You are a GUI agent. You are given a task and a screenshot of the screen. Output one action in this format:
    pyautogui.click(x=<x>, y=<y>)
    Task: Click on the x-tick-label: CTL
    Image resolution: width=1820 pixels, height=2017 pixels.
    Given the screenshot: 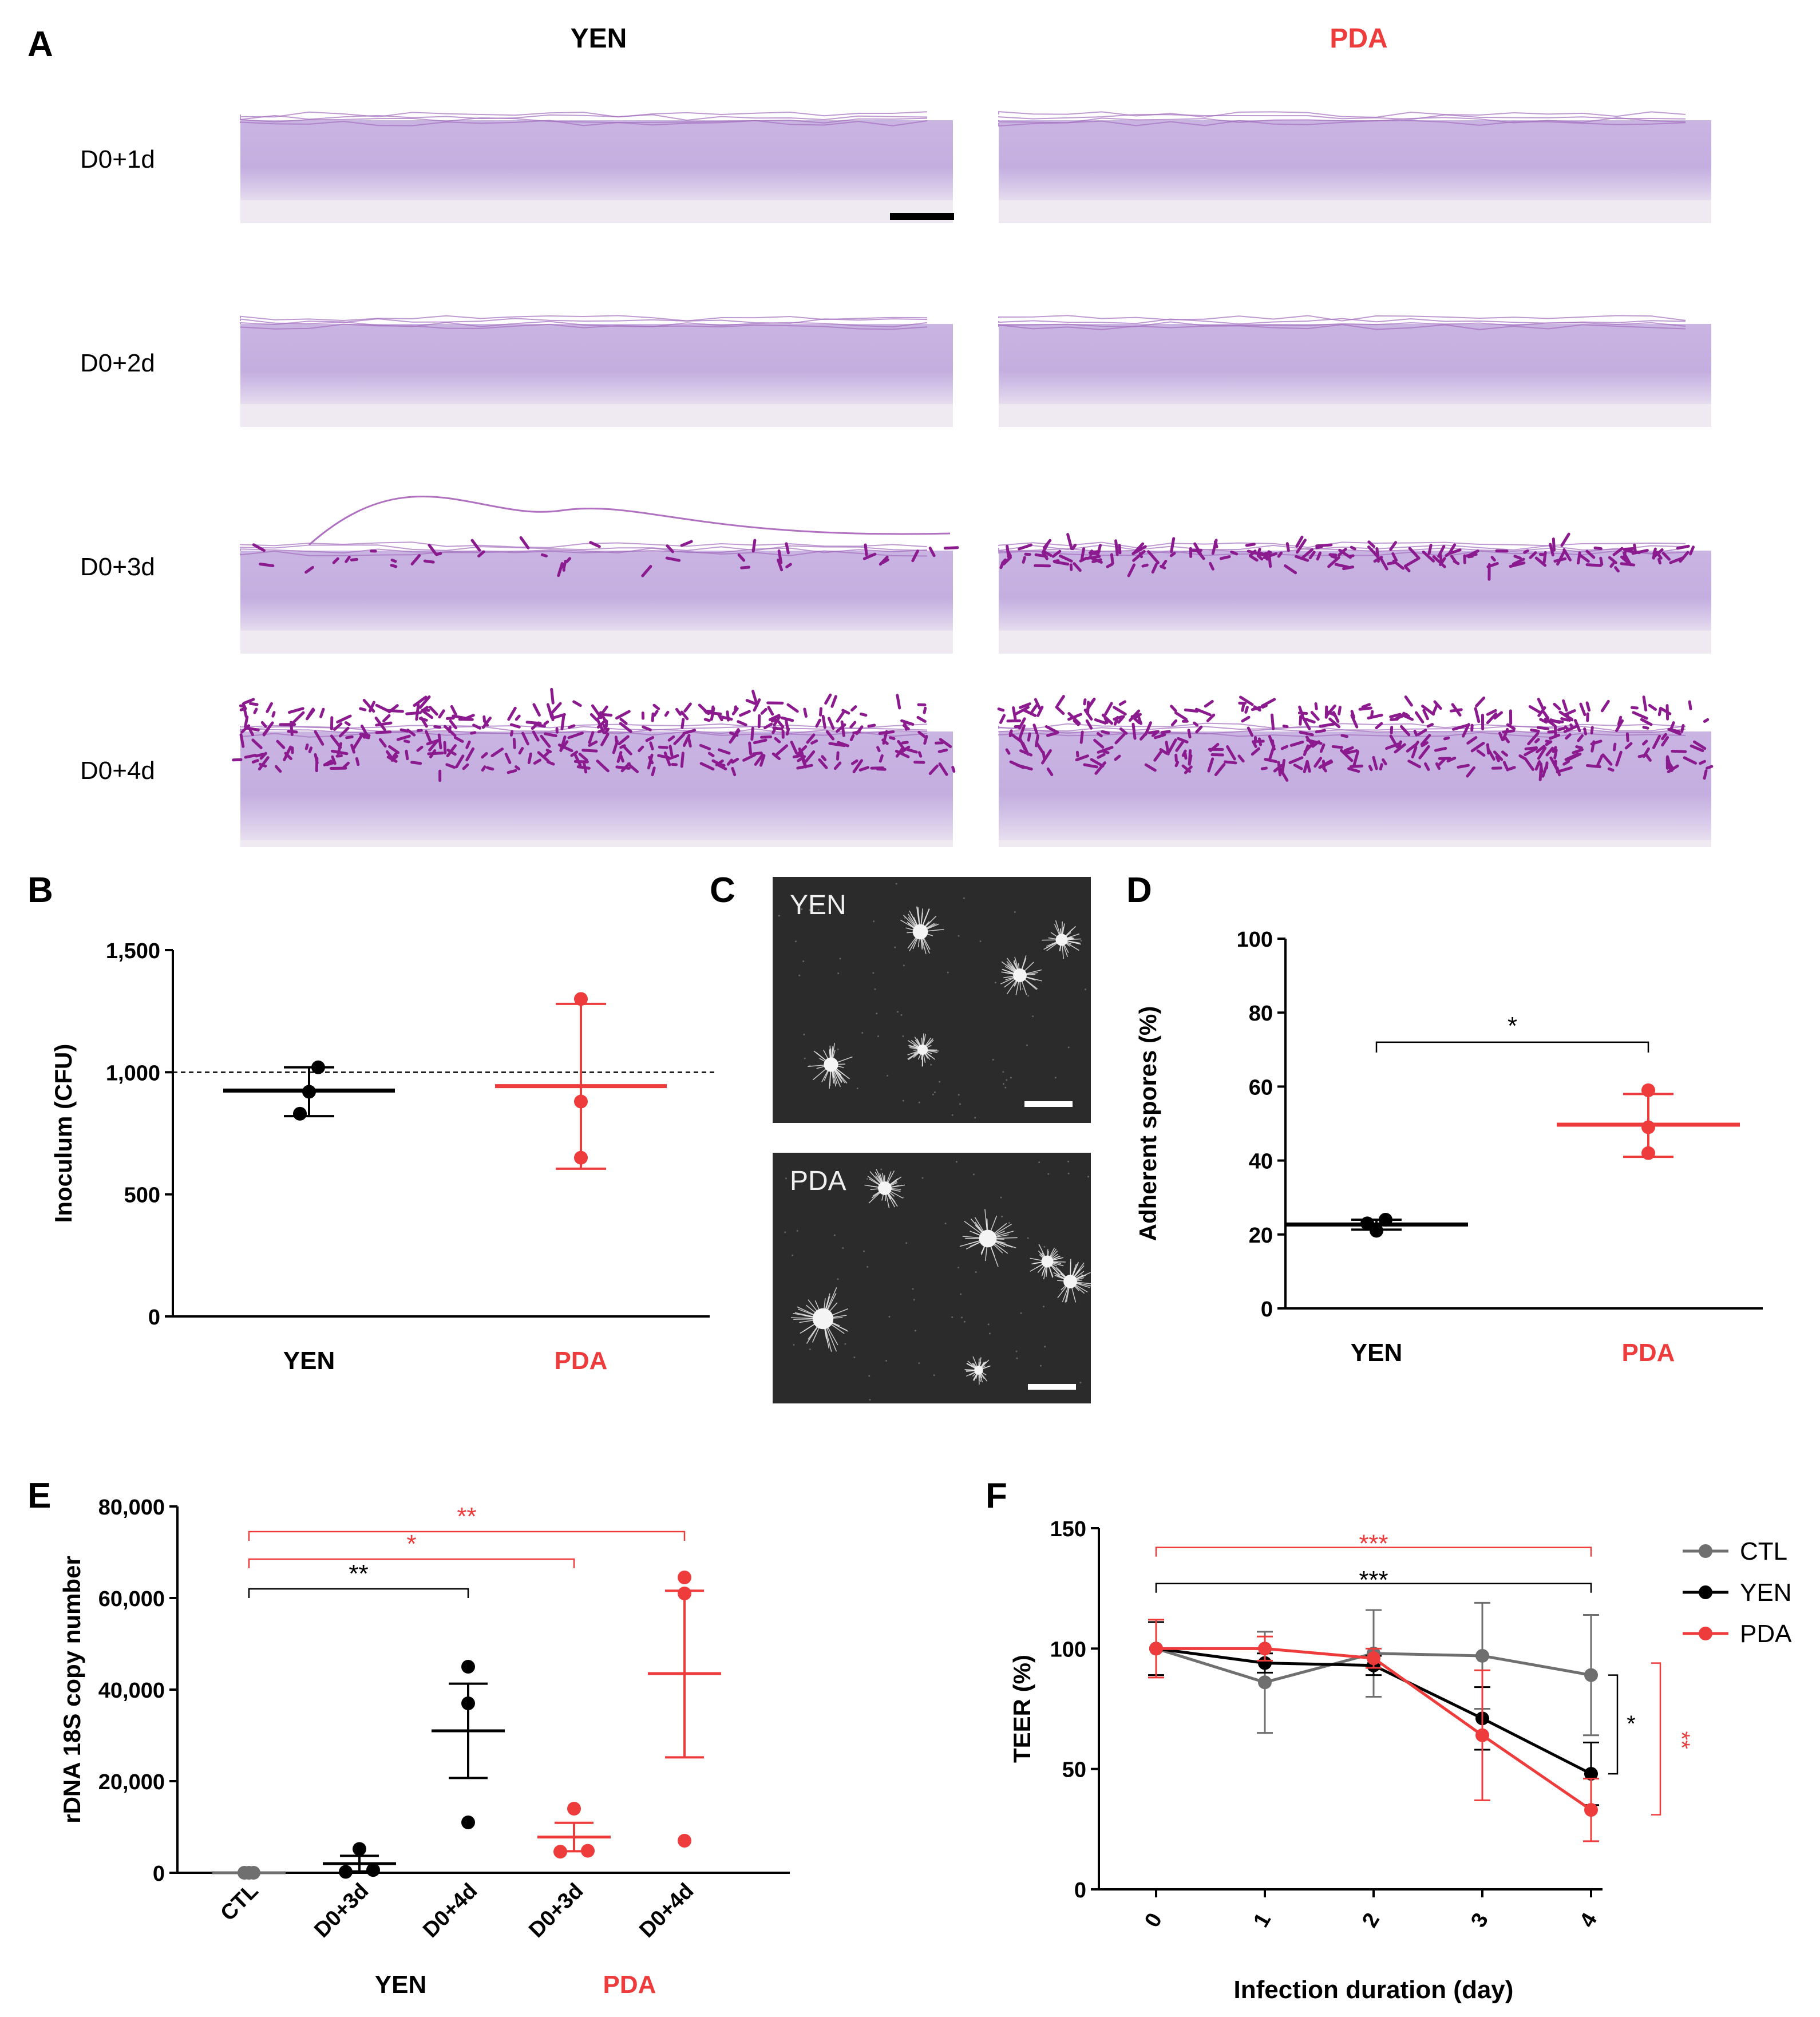 What is the action you would take?
    pyautogui.click(x=239, y=1902)
    